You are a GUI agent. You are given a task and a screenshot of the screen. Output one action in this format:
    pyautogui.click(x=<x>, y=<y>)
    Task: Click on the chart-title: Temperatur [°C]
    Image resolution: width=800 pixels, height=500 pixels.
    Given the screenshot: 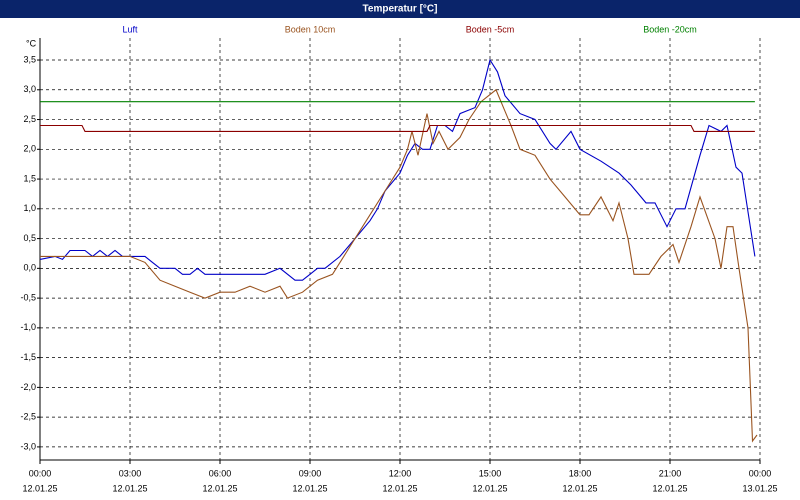 What is the action you would take?
    pyautogui.click(x=400, y=9)
    